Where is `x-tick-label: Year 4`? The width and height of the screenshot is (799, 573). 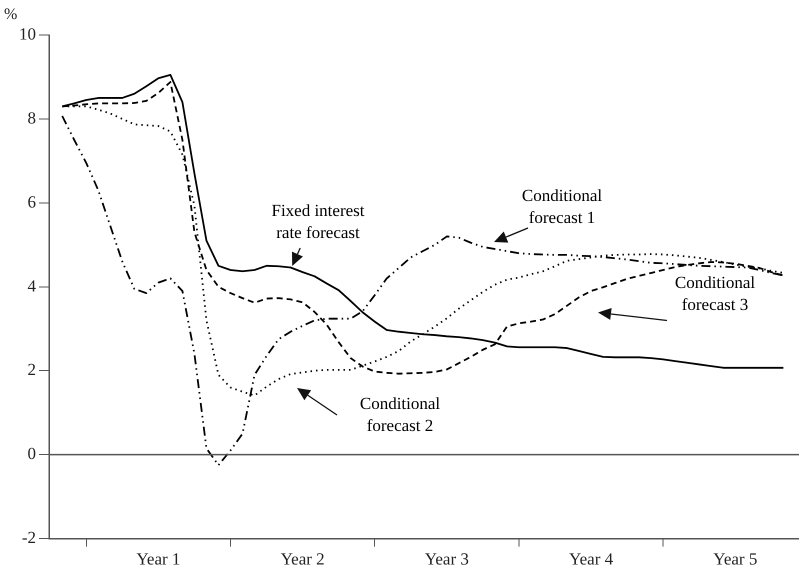
x-tick-label: Year 4 is located at coordinates (591, 558).